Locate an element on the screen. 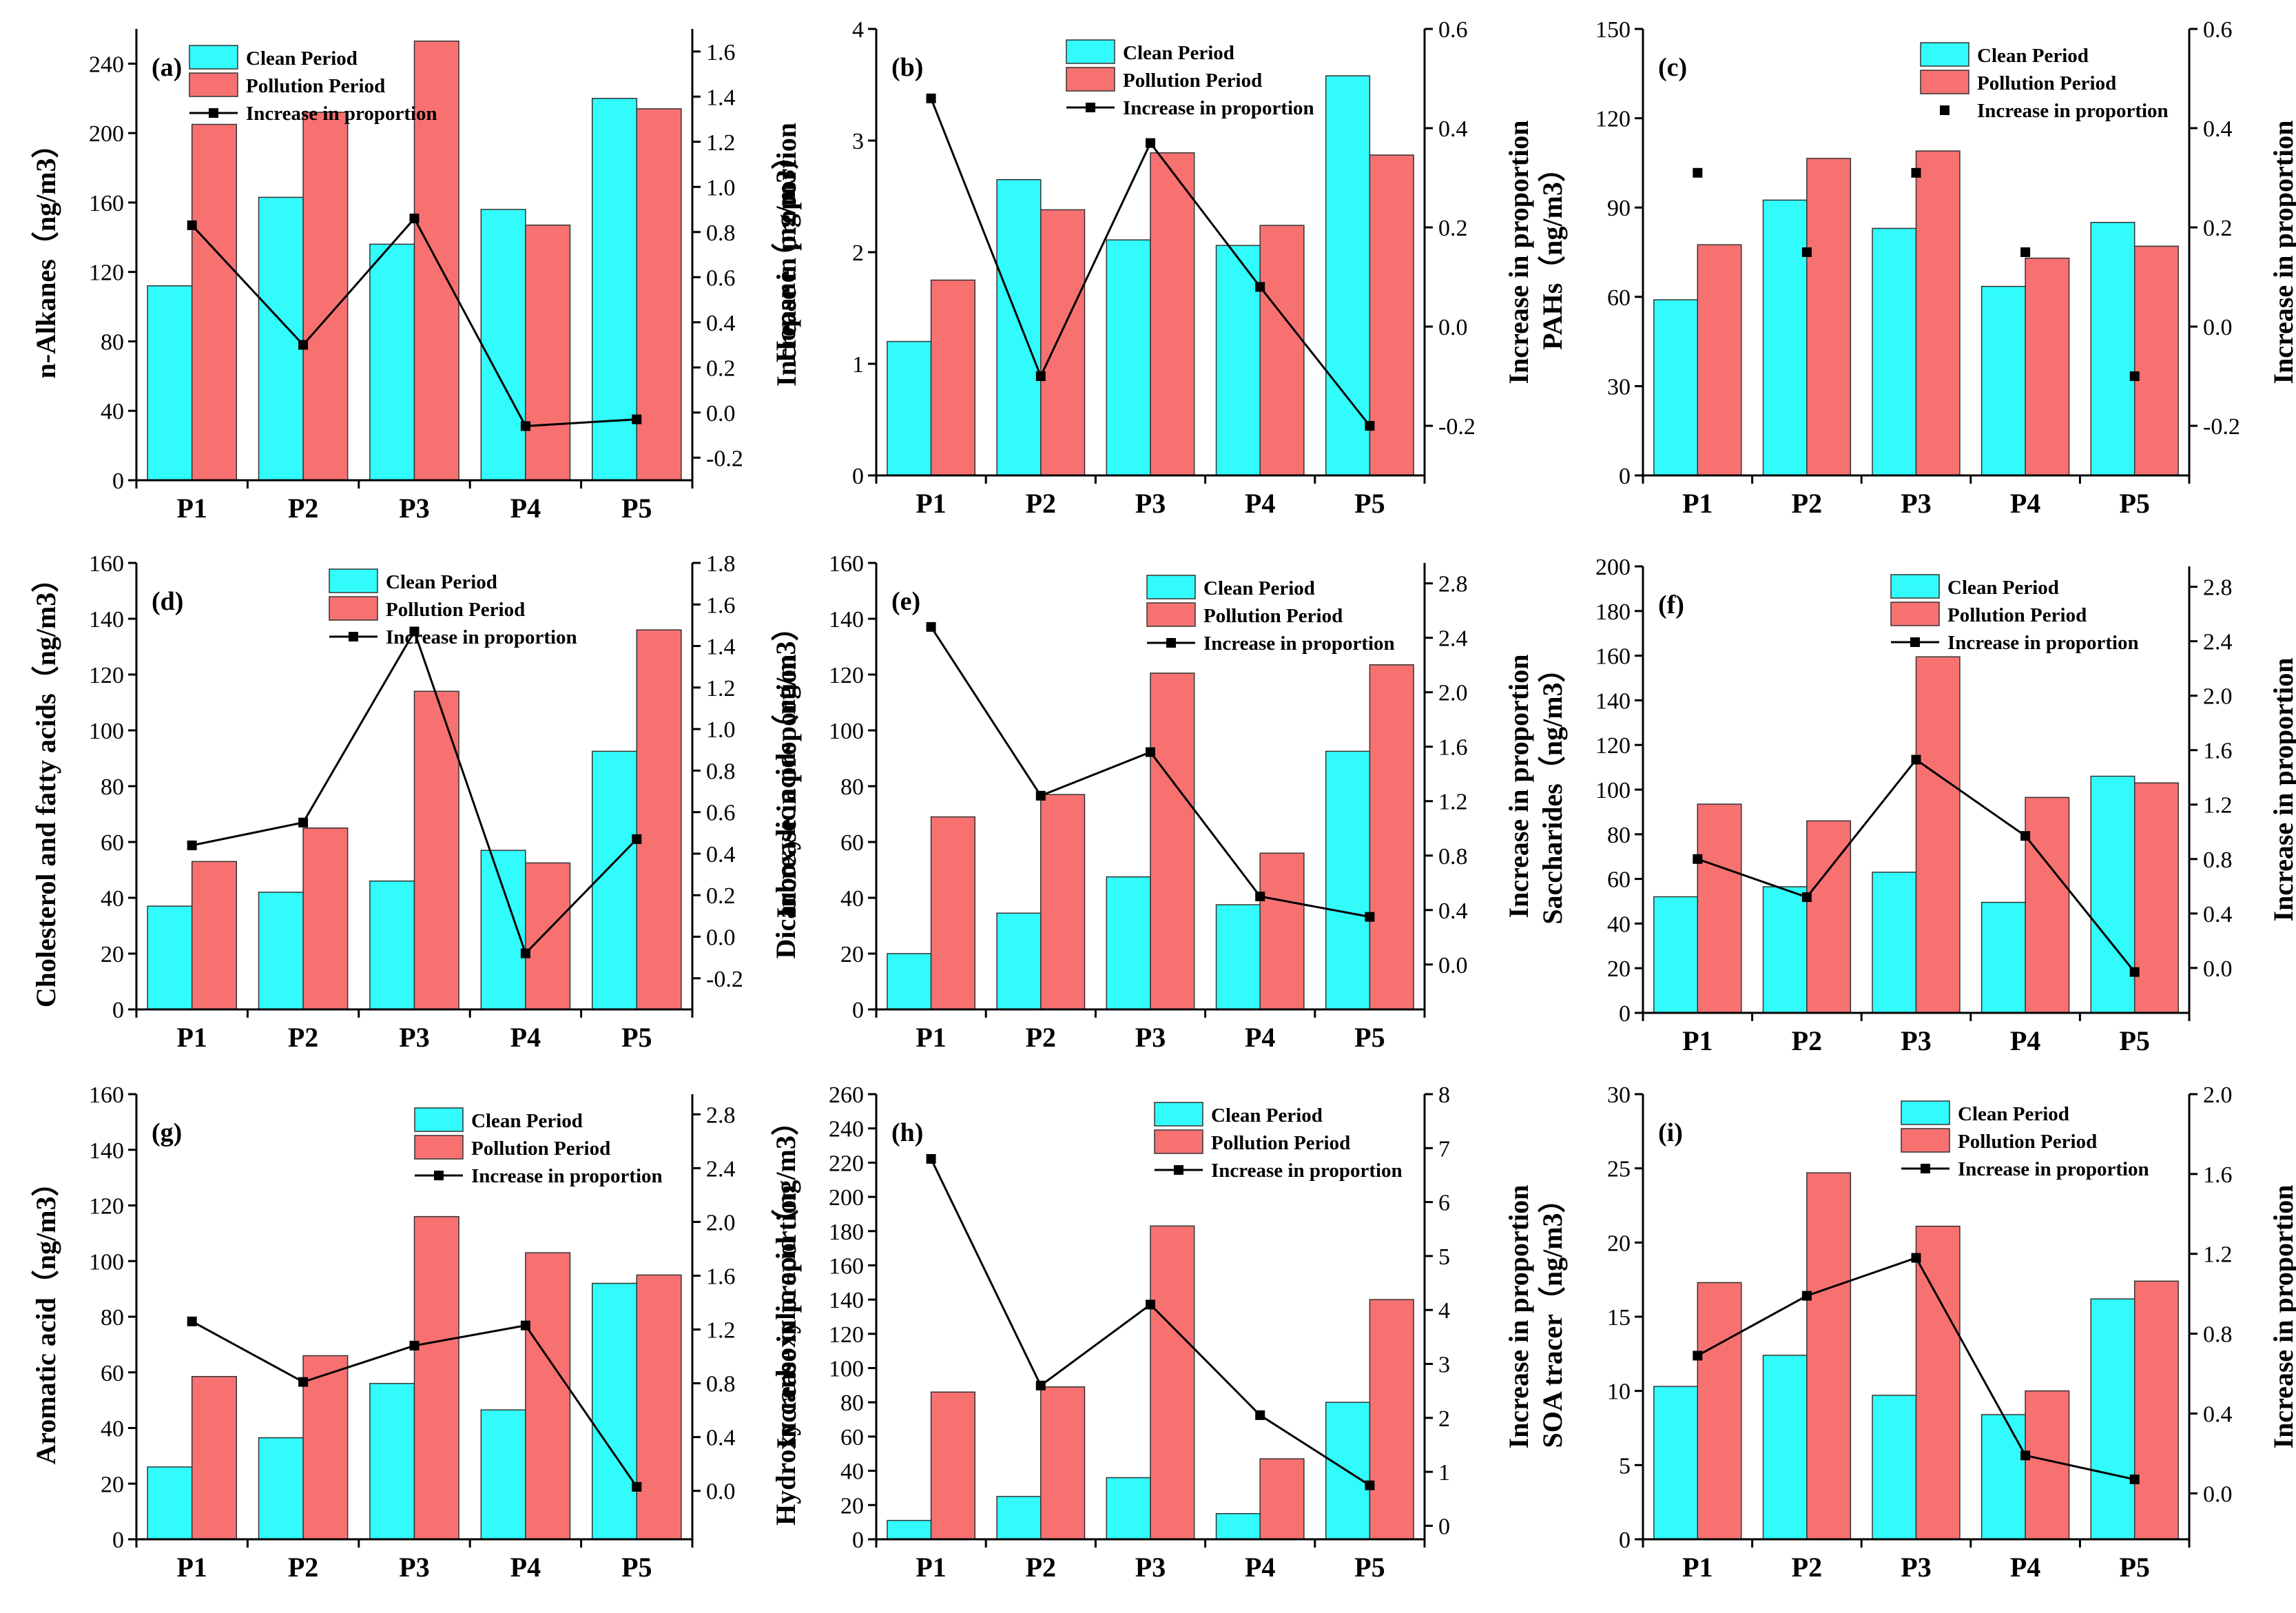  y-tick-label: 200 is located at coordinates (1613, 567).